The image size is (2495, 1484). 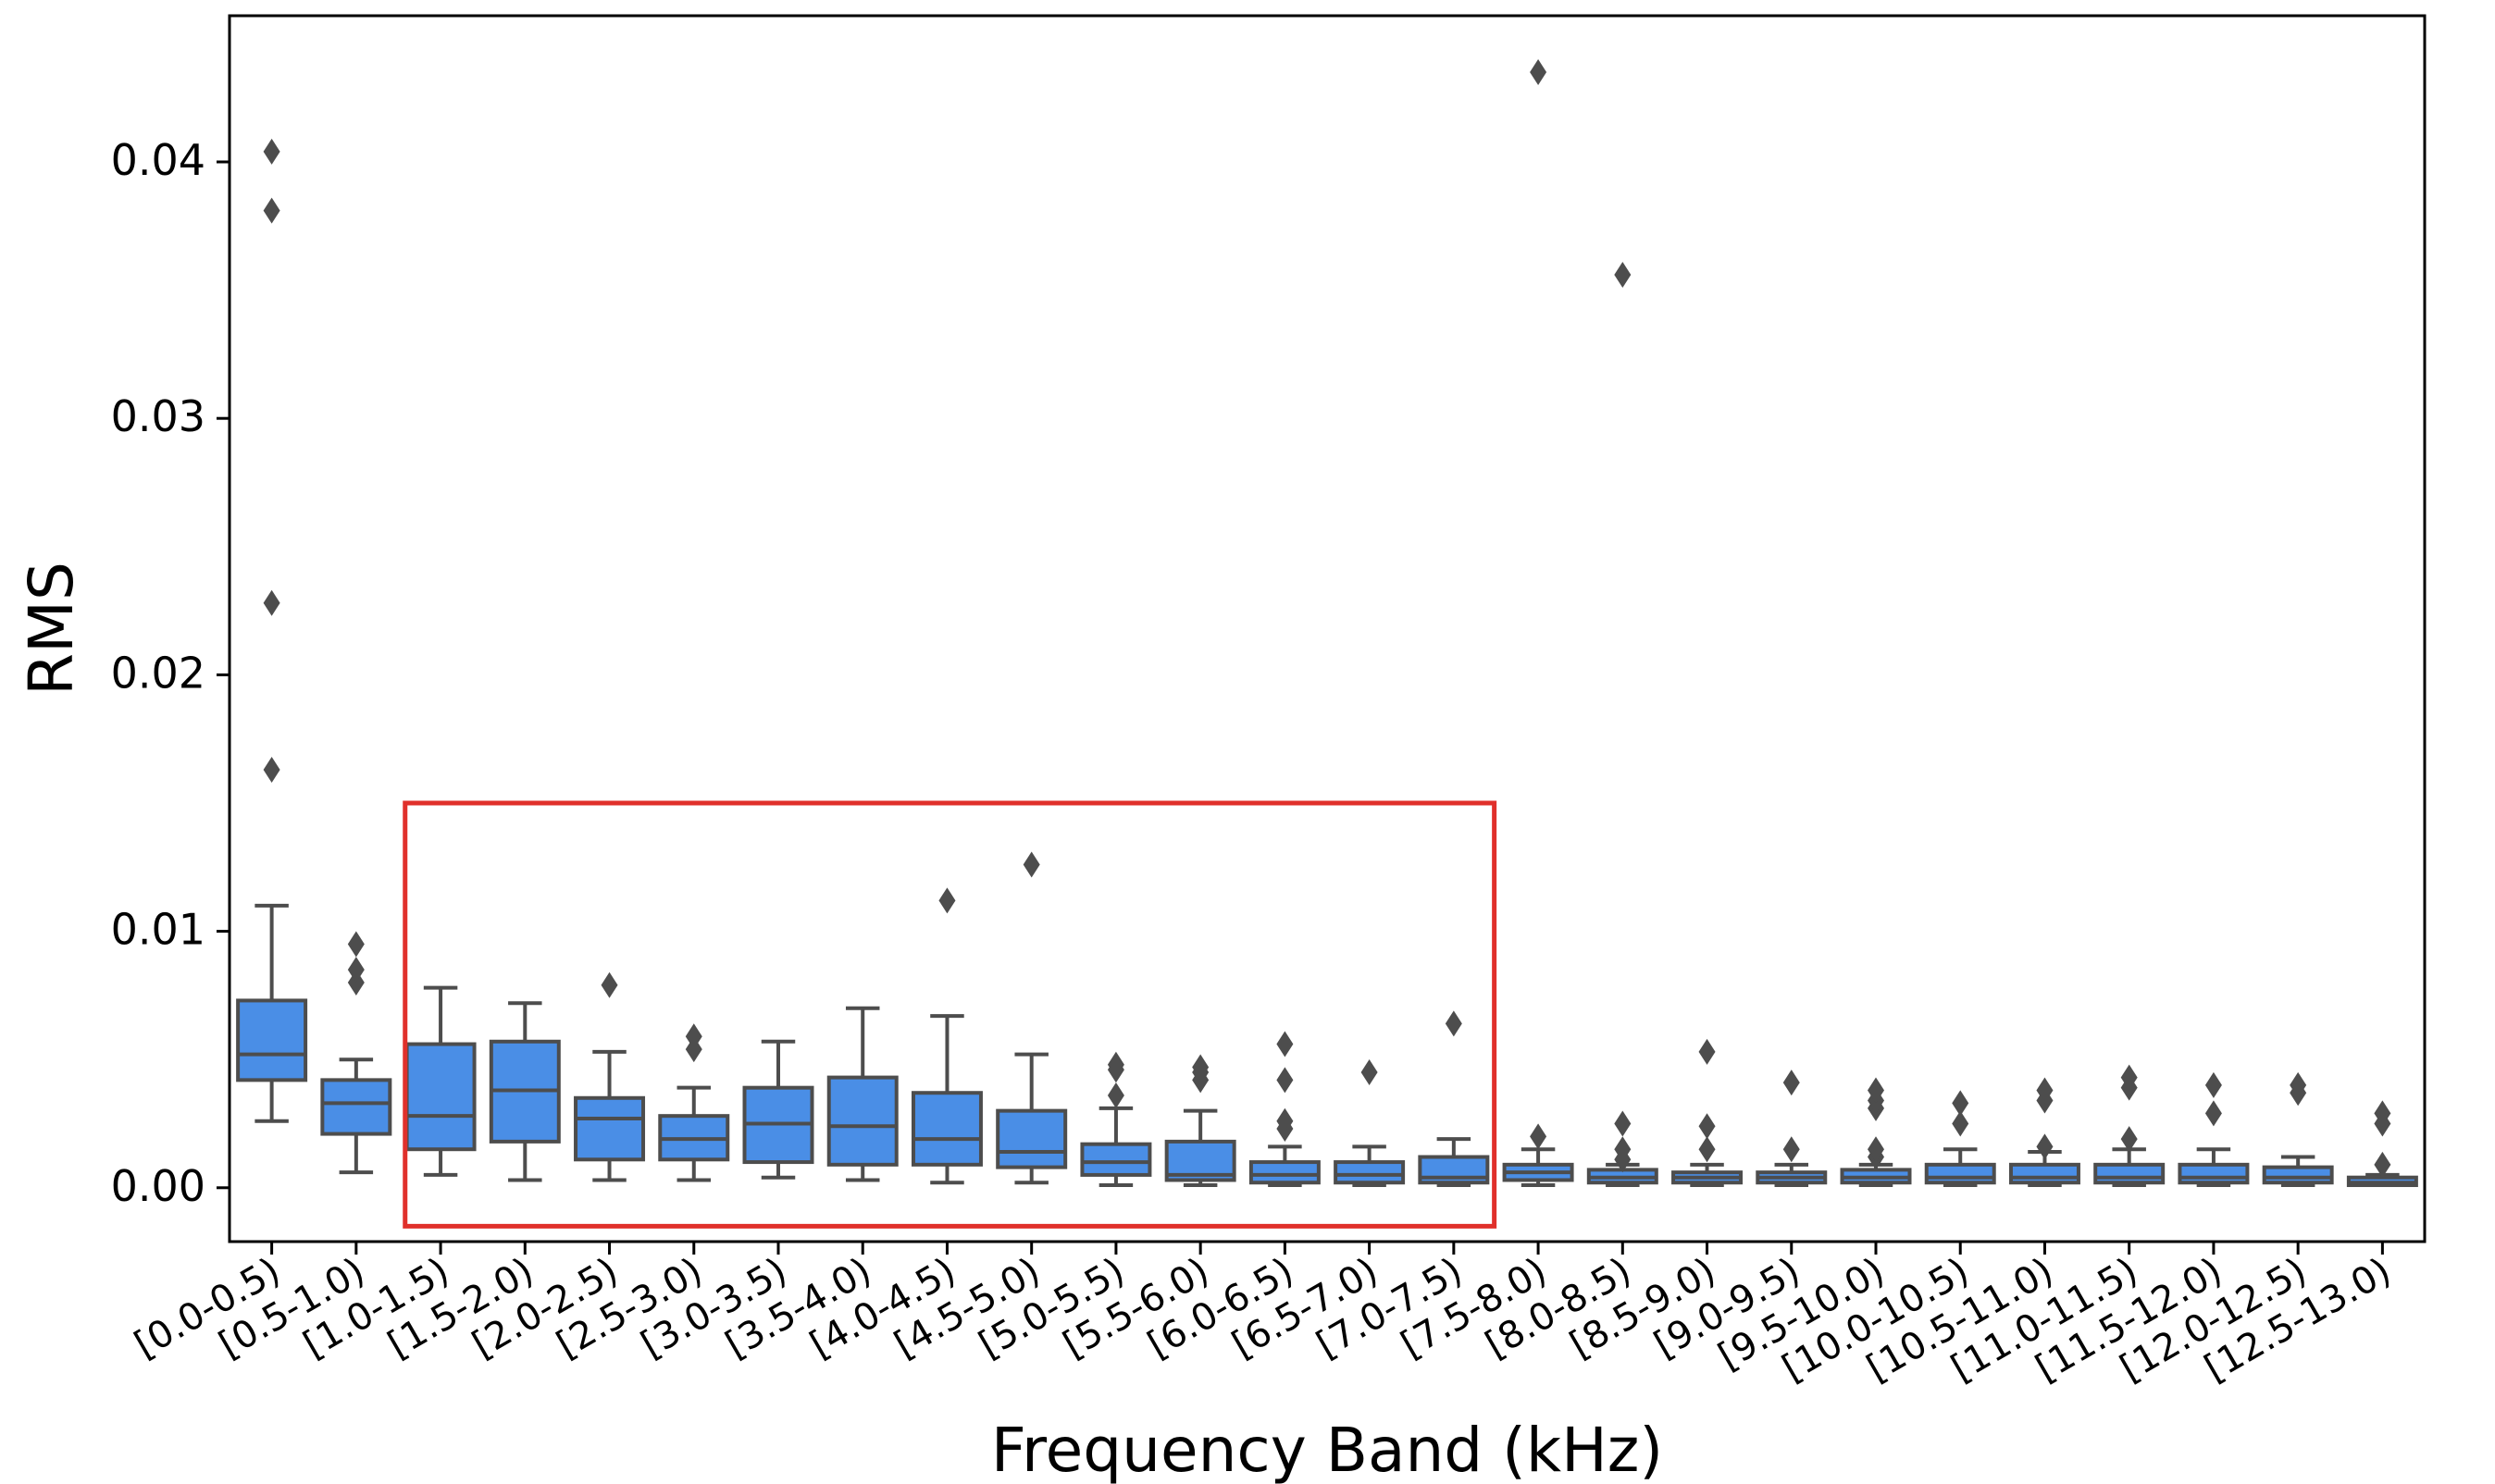 I want to click on y-tick-label: 0.03, so click(x=158, y=416).